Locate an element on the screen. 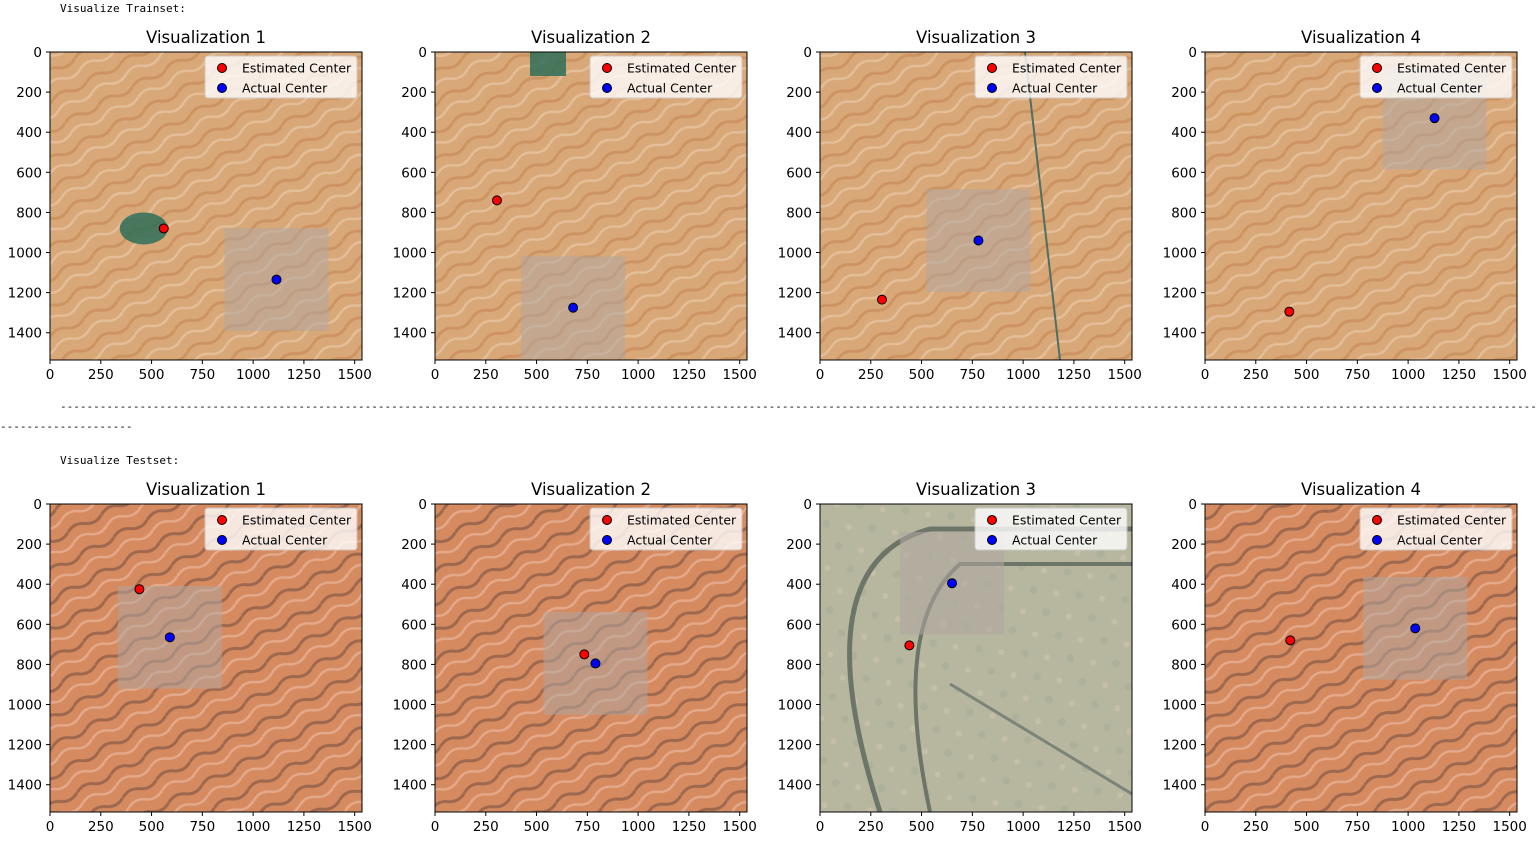  chart-title: Visualization 3 is located at coordinates (976, 37).